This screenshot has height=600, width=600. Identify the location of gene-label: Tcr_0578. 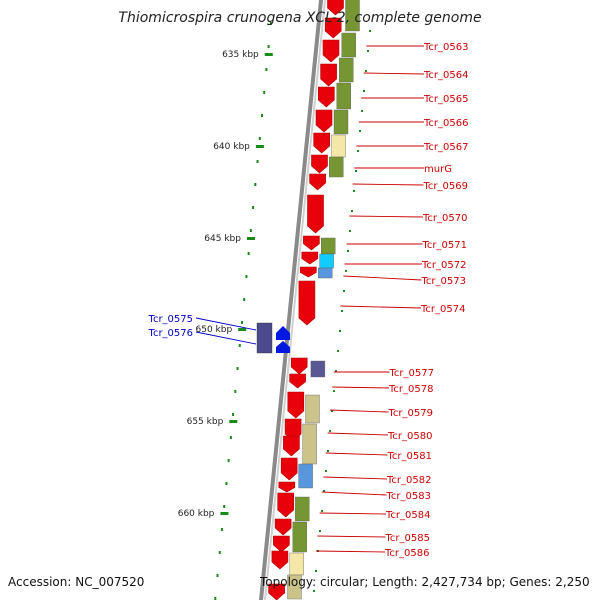
(410, 389).